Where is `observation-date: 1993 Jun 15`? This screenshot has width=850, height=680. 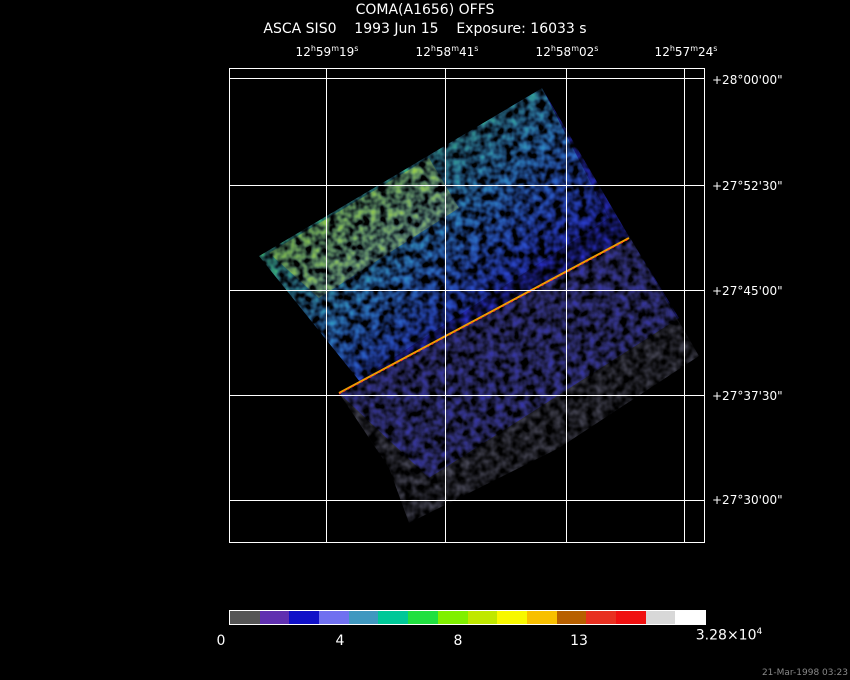 observation-date: 1993 Jun 15 is located at coordinates (396, 29).